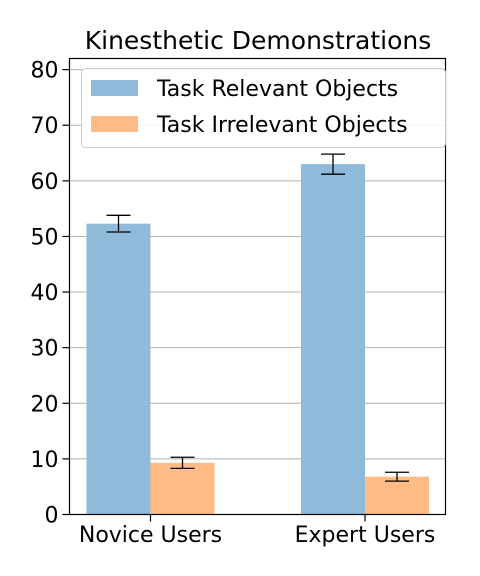 The height and width of the screenshot is (576, 480). I want to click on y-axis: 0 10 20 30 40 50 60 70 80, so click(50, 294).